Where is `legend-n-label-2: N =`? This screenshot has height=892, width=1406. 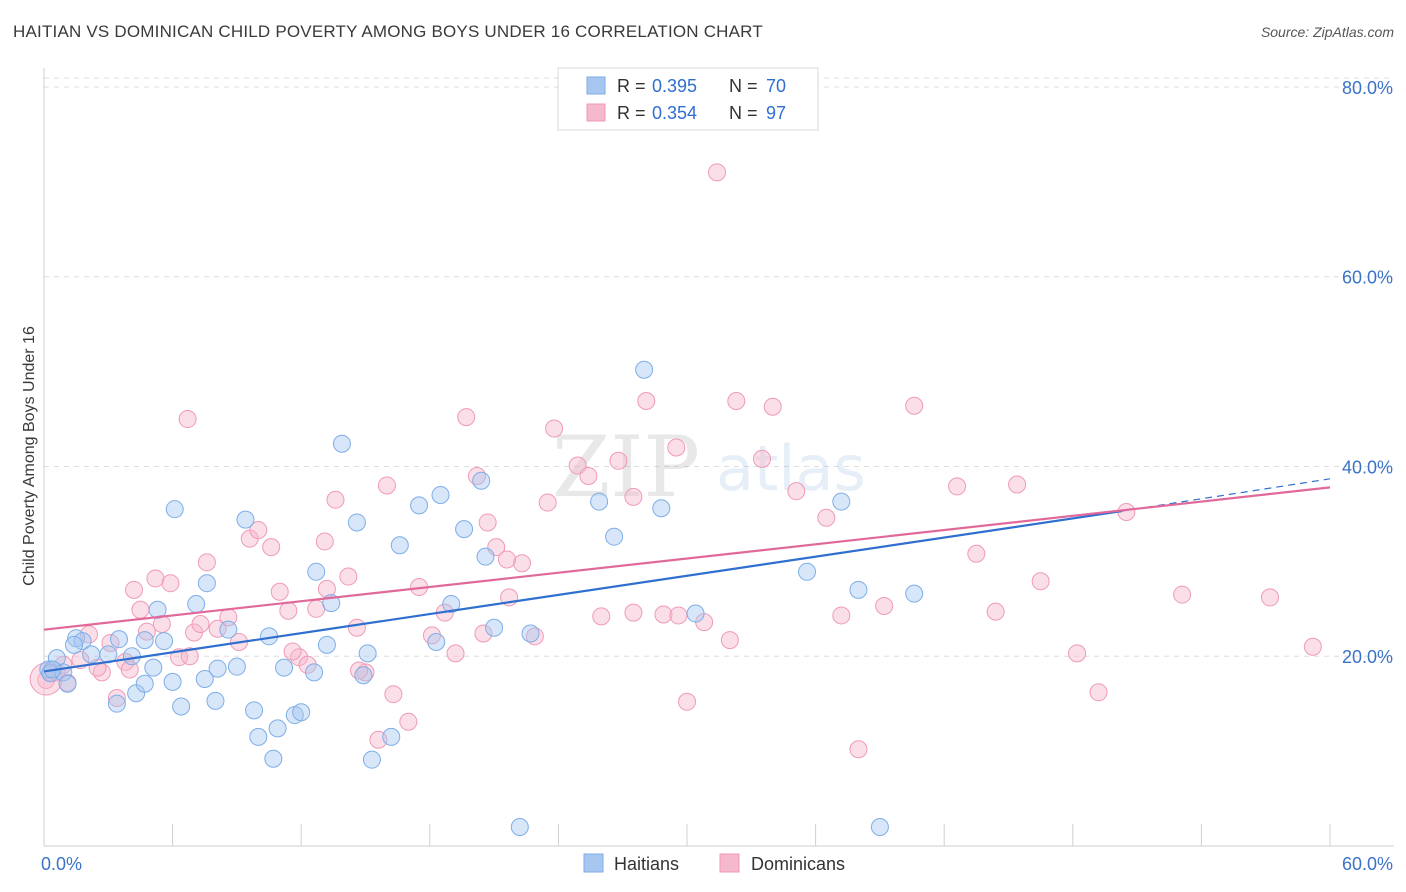 legend-n-label-2: N = is located at coordinates (743, 113).